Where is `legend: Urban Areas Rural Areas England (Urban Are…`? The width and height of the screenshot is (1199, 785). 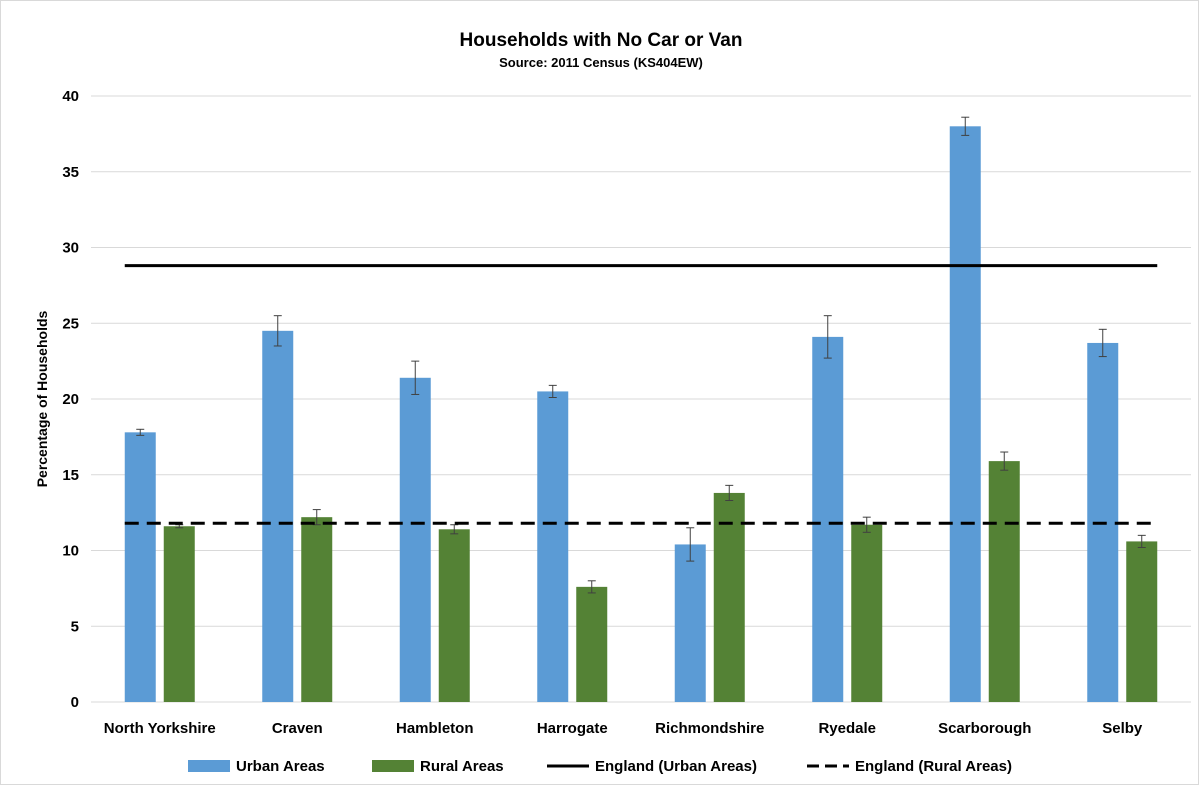 legend: Urban Areas Rural Areas England (Urban Are… is located at coordinates (600, 766).